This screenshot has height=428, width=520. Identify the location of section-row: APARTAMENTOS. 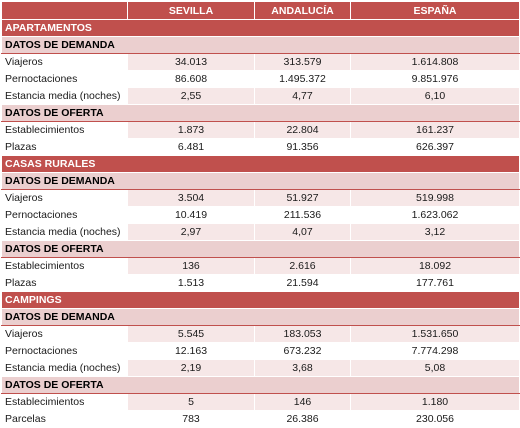
(260, 28).